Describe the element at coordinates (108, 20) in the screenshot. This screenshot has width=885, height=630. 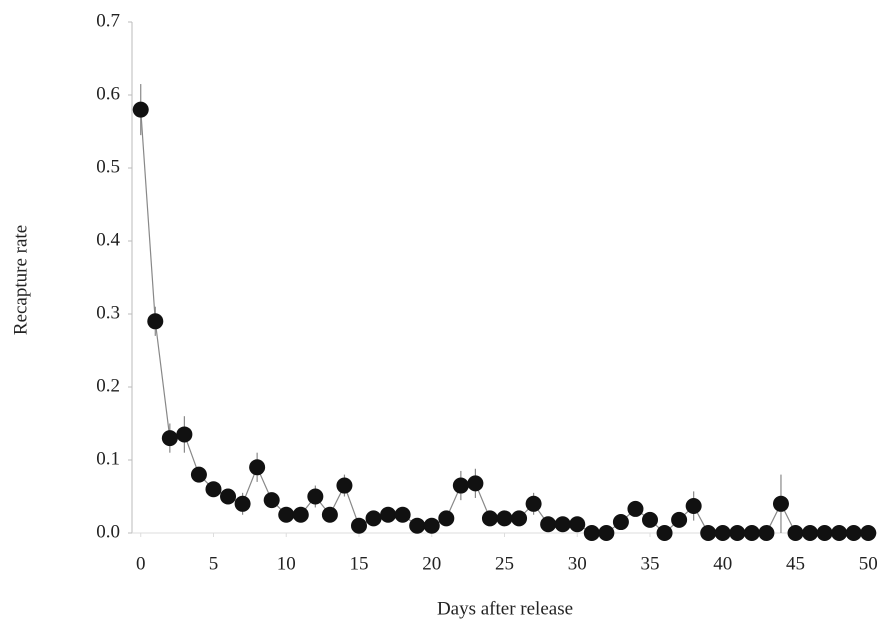
I see `y-tick-label: 0.7` at that location.